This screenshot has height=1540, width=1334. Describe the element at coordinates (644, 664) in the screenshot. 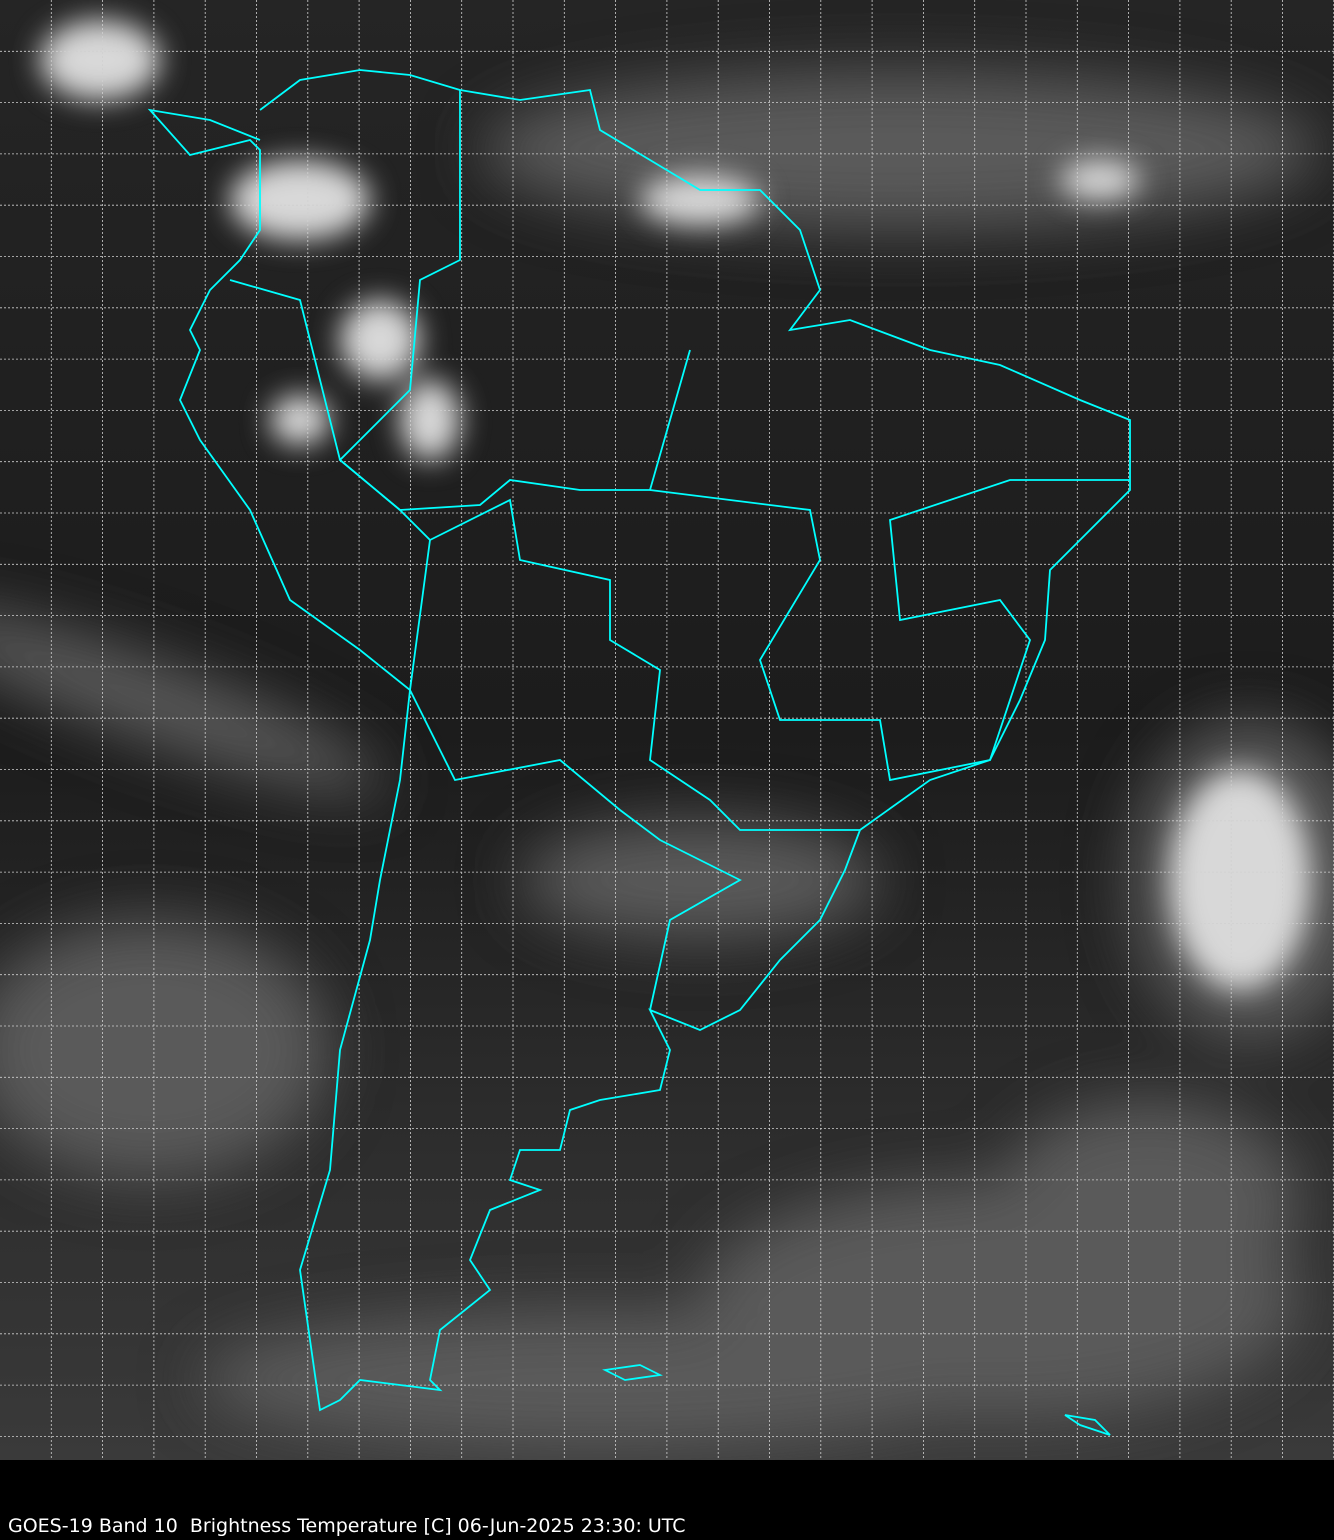

I see `border-bolivia-paraguay` at that location.